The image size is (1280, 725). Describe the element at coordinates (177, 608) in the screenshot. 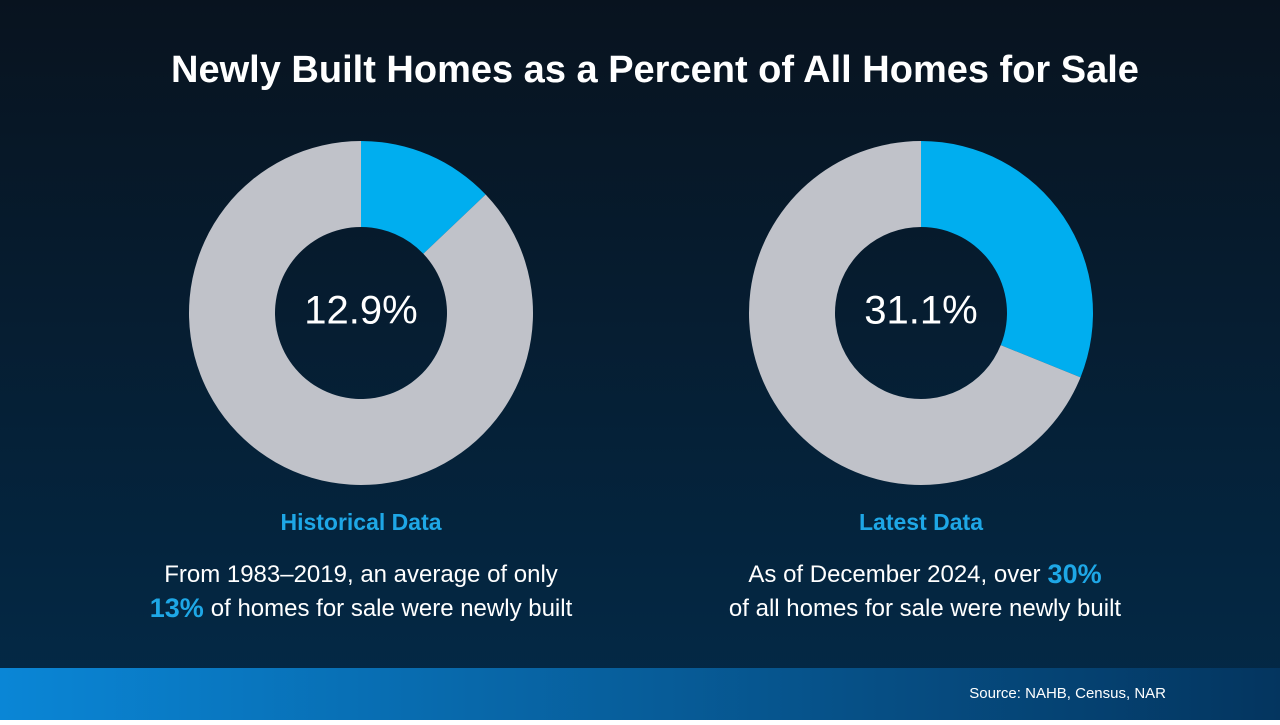

I see `description-text: 13%` at that location.